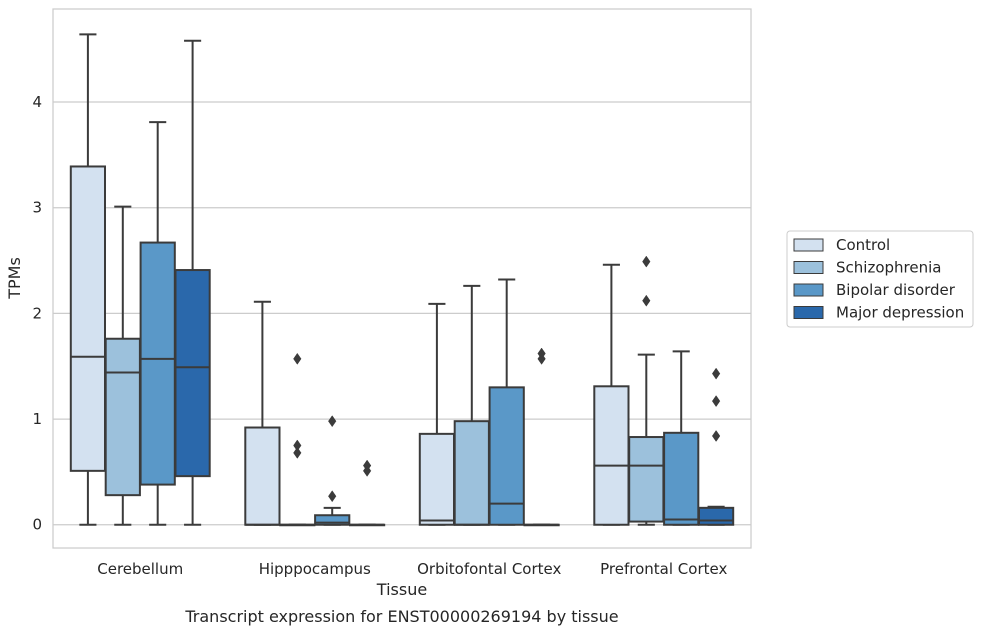 Image resolution: width=983 pixels, height=634 pixels. What do you see at coordinates (140, 569) in the screenshot?
I see `x-tick-label: Cerebellum` at bounding box center [140, 569].